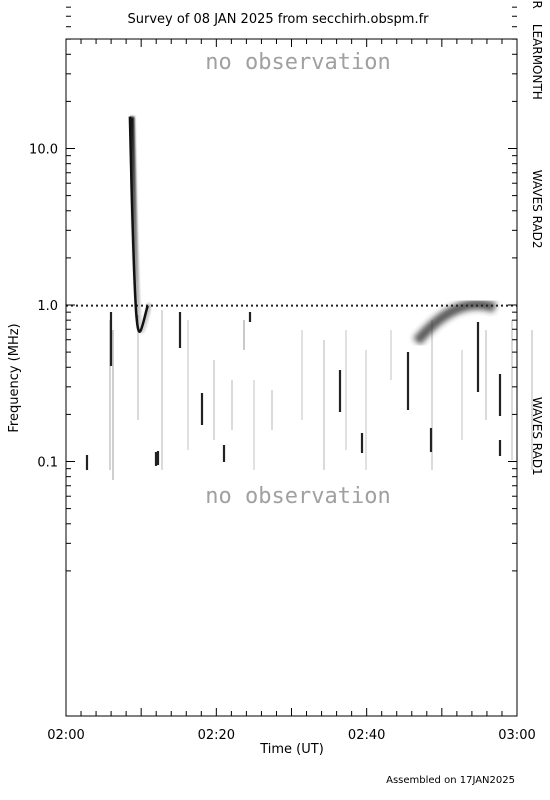 The width and height of the screenshot is (550, 800). What do you see at coordinates (537, 4) in the screenshot?
I see `band-label: GAURIBIDANUR` at bounding box center [537, 4].